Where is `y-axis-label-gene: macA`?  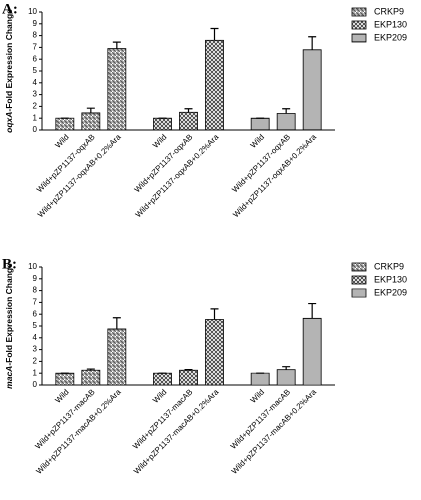 y-axis-label-gene: macA is located at coordinates (9, 377).